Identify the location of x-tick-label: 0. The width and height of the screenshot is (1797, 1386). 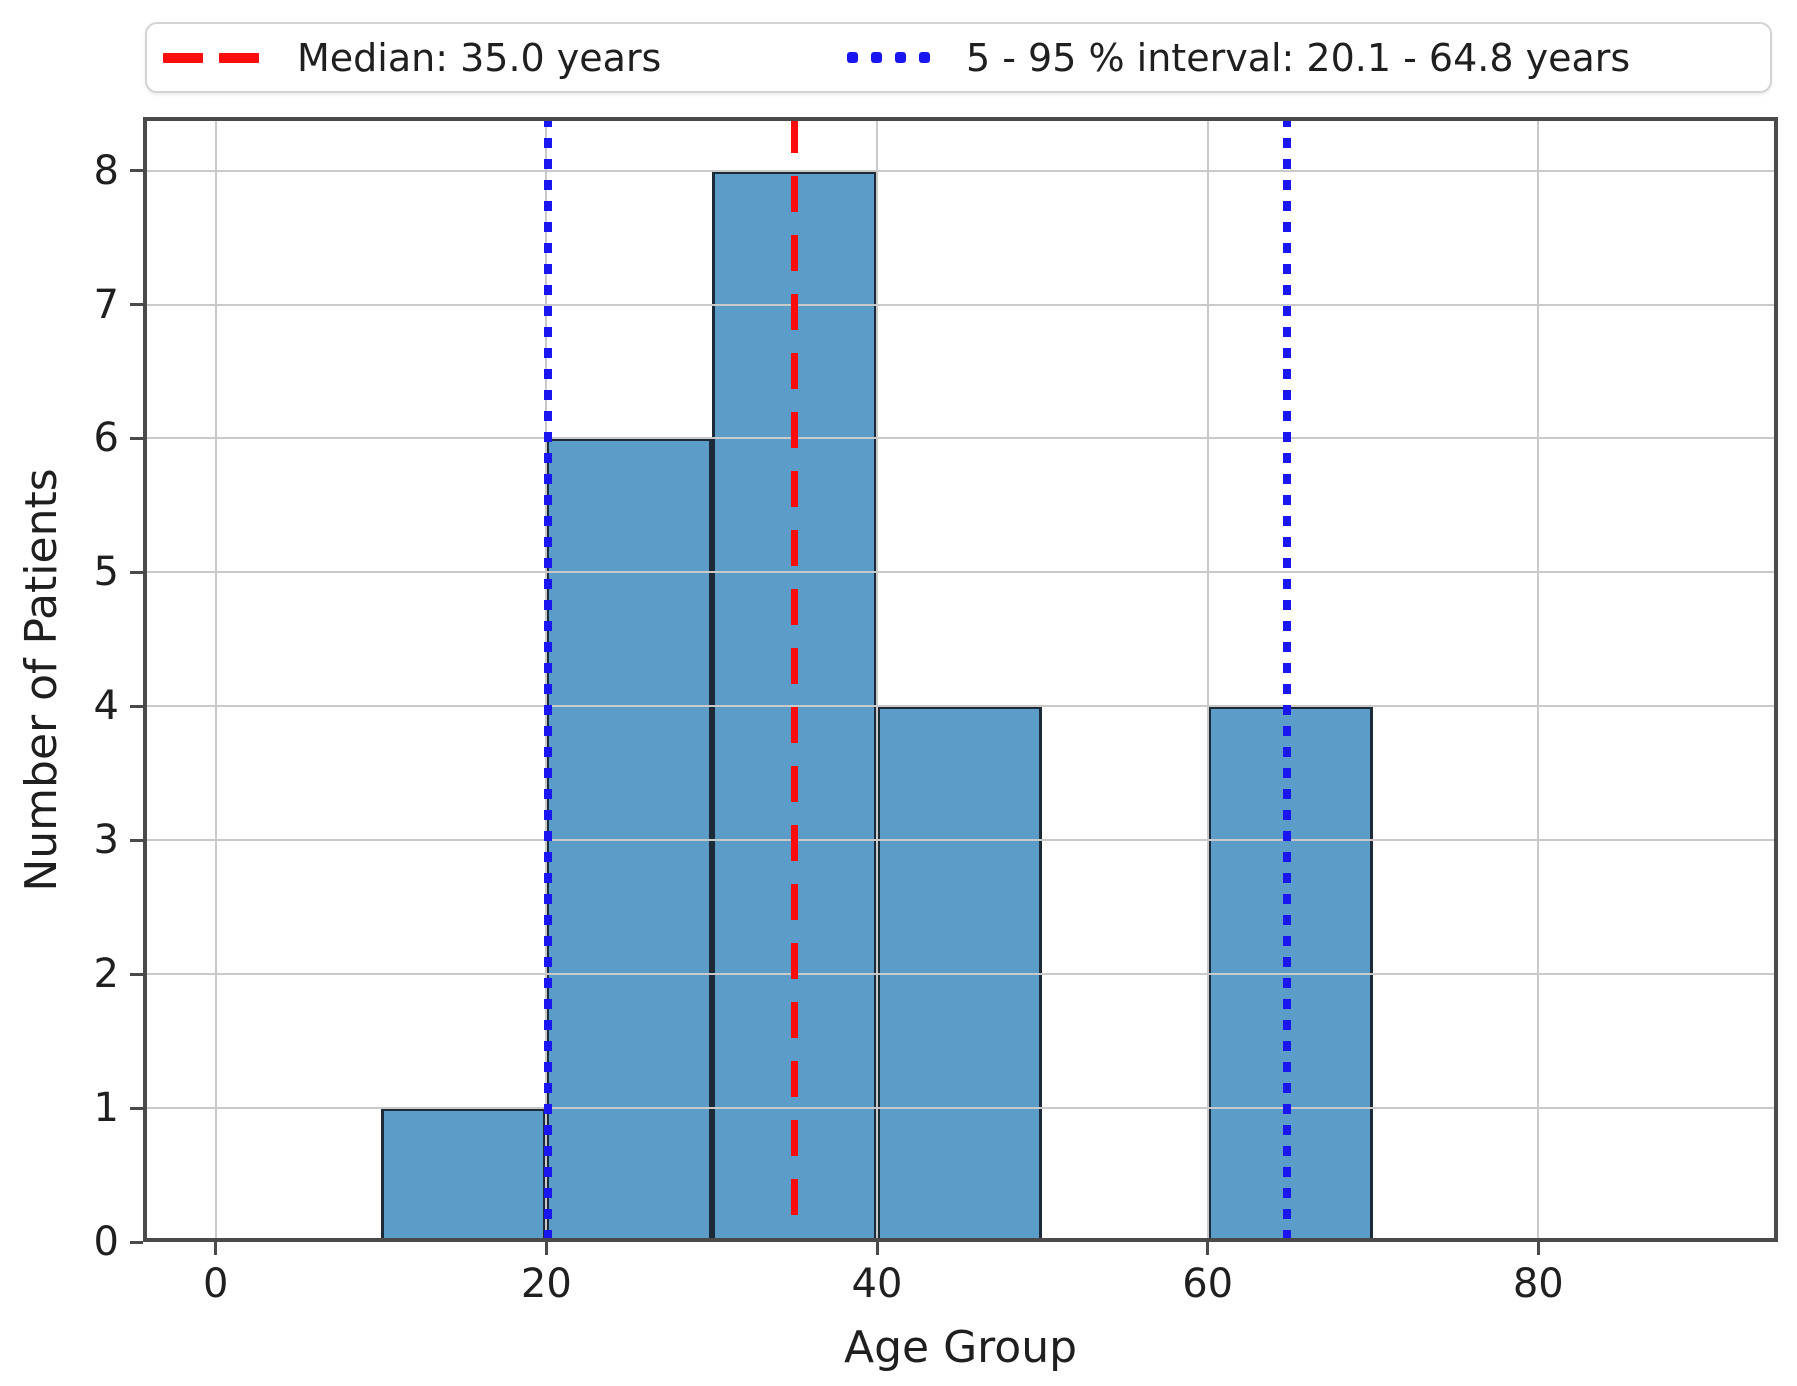
(216, 1284).